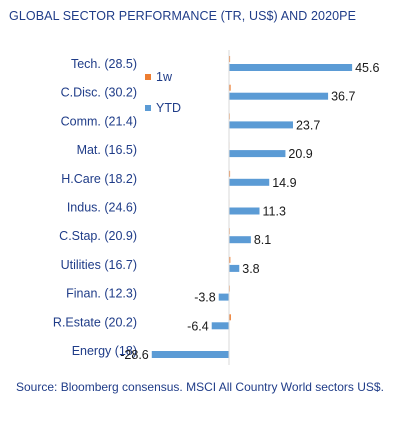 The height and width of the screenshot is (446, 415). Describe the element at coordinates (250, 269) in the screenshot. I see `data-label: 3.8` at that location.